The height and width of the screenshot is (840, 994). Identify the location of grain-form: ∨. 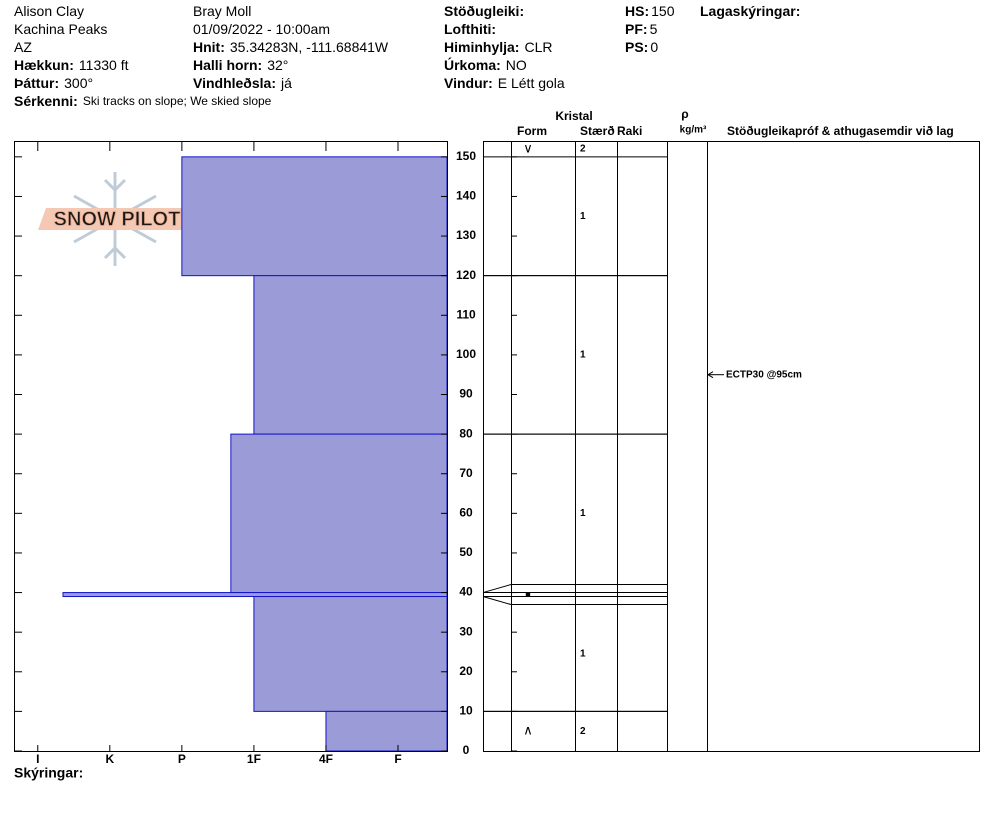
(528, 147).